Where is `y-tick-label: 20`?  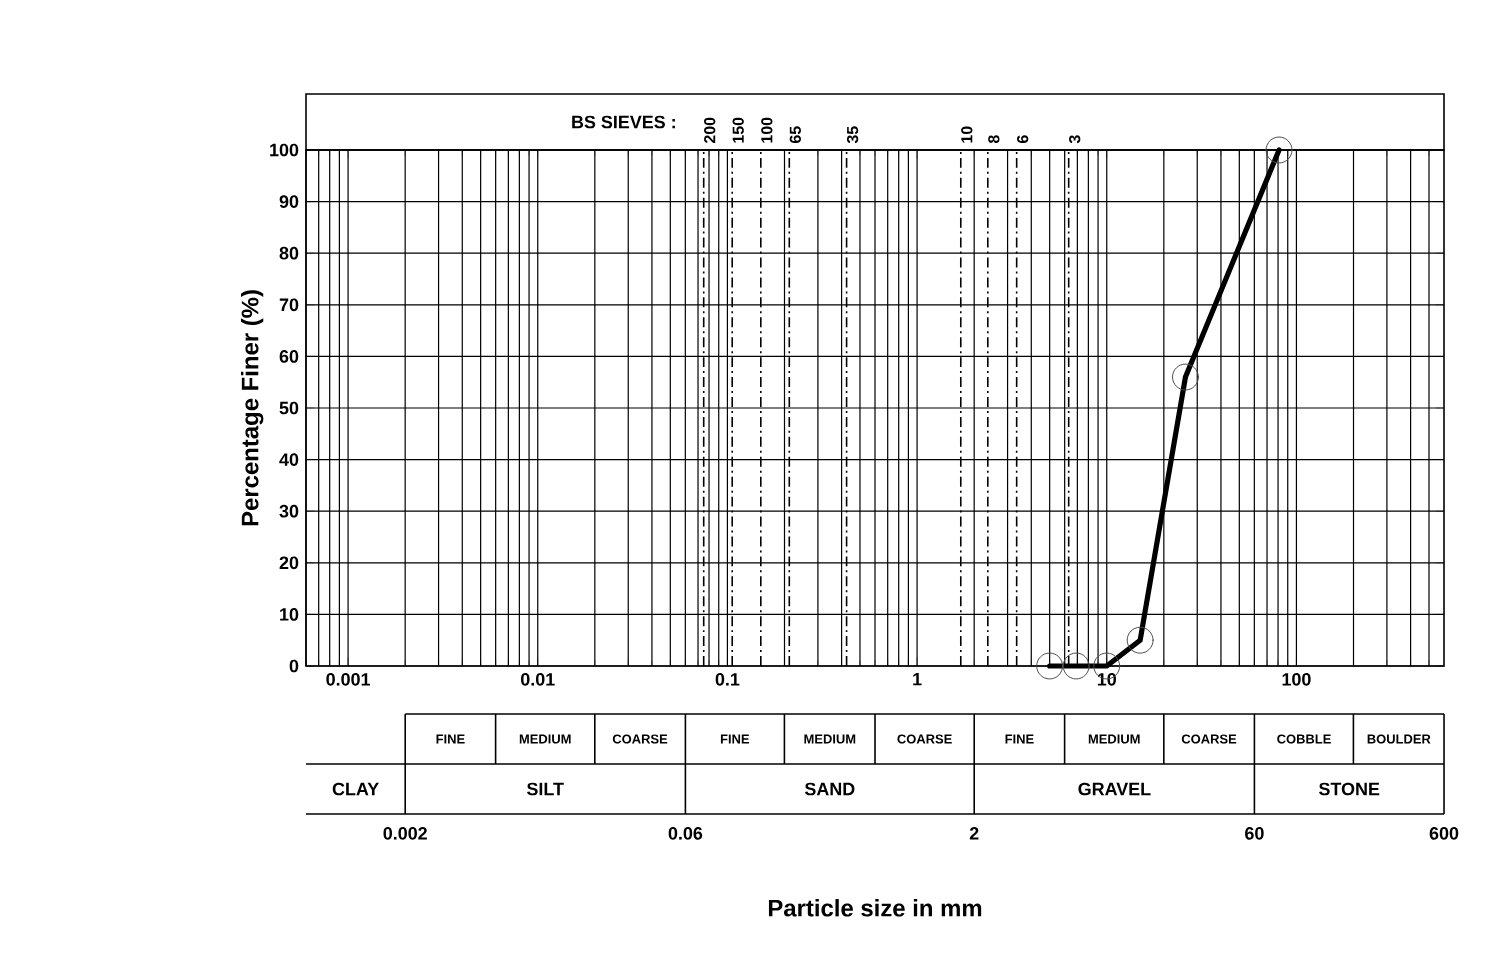 y-tick-label: 20 is located at coordinates (289, 563).